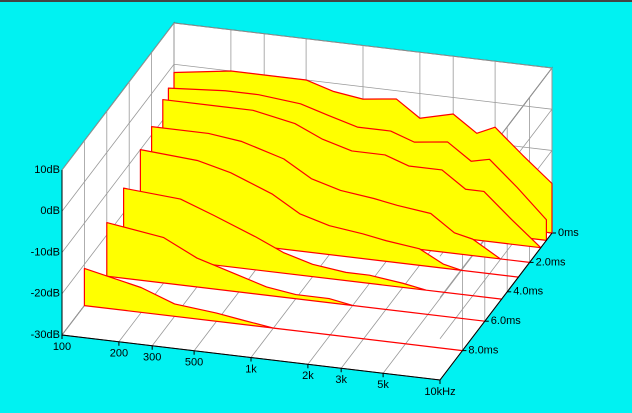 This screenshot has height=413, width=632. What do you see at coordinates (439, 392) in the screenshot?
I see `x-tick-label: 10kHz` at bounding box center [439, 392].